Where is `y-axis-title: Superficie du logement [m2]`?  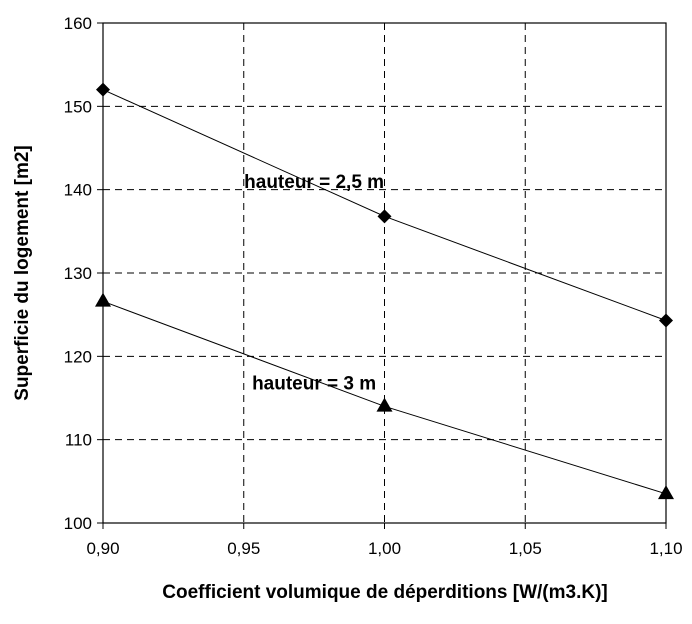
y-axis-title: Superficie du logement [m2] is located at coordinates (22, 272).